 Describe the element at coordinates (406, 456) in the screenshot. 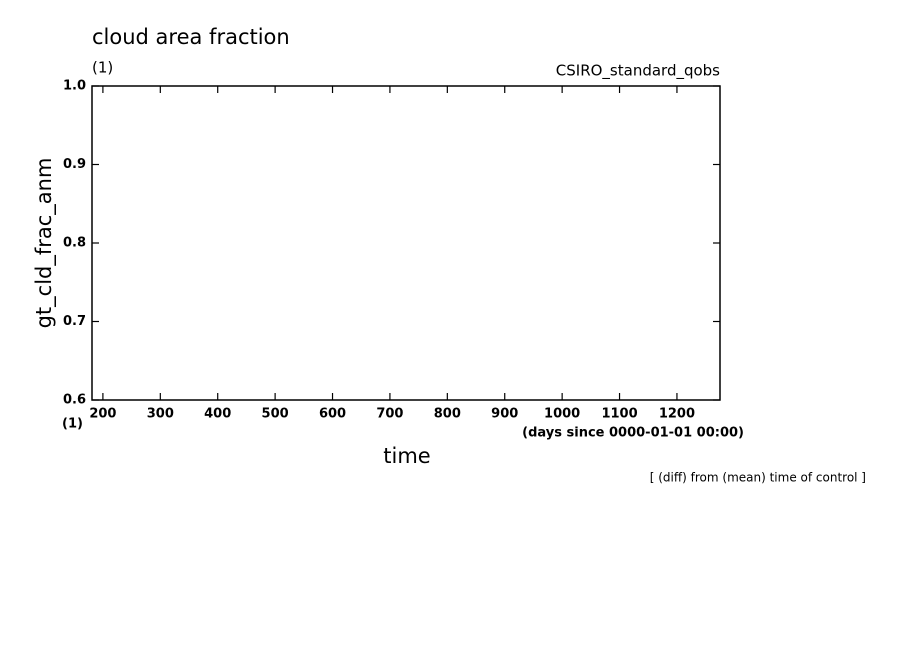

I see `x-axis-label: time` at that location.